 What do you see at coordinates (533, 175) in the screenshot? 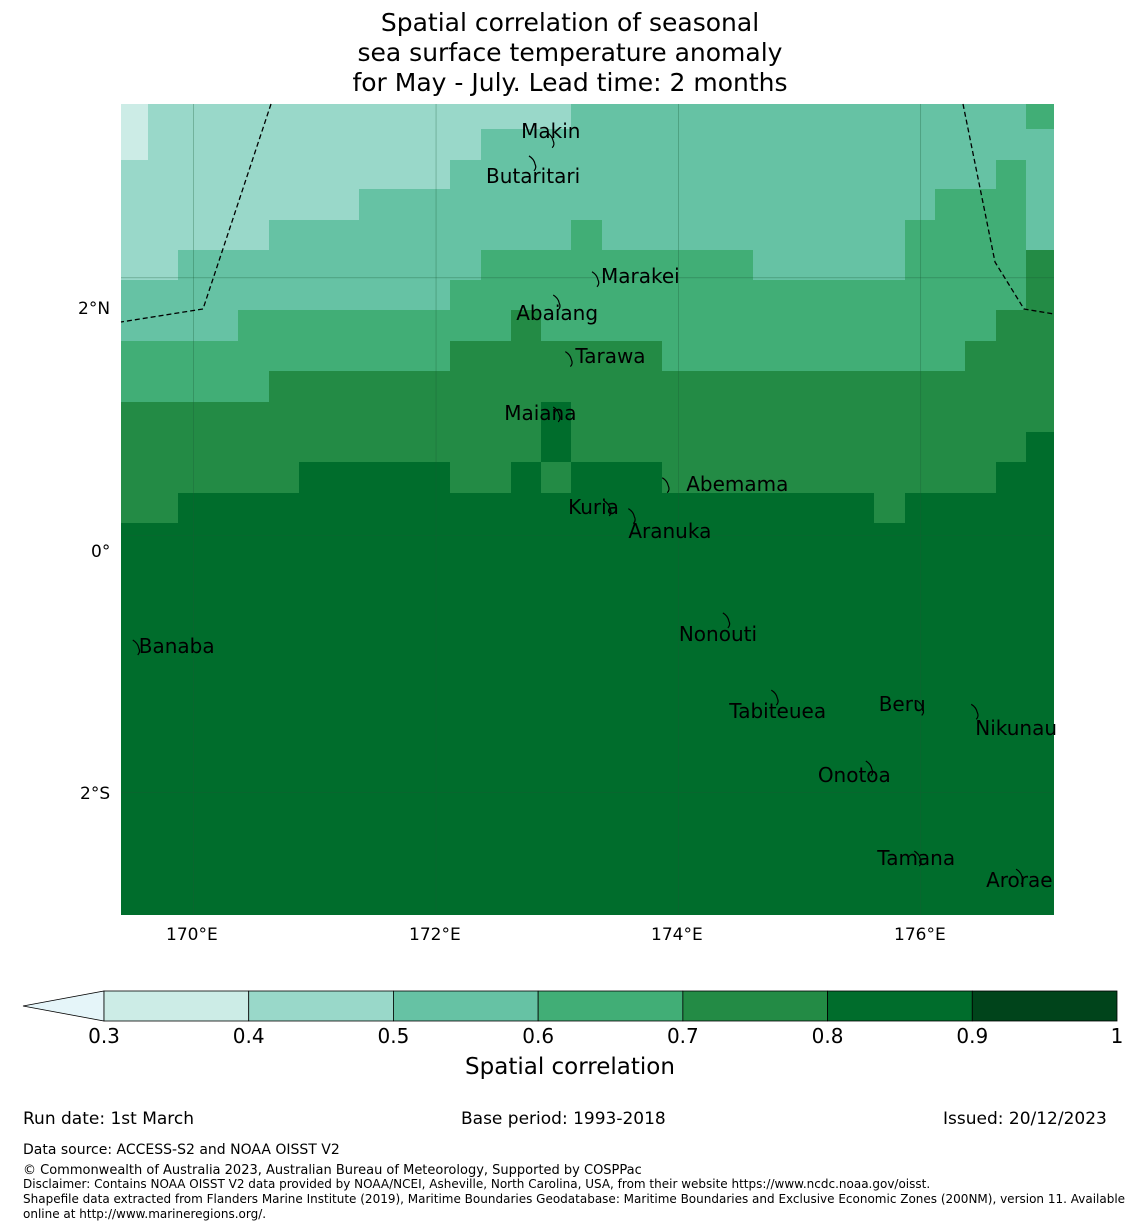
I see `island-label-butaritari: Butaritari` at bounding box center [533, 175].